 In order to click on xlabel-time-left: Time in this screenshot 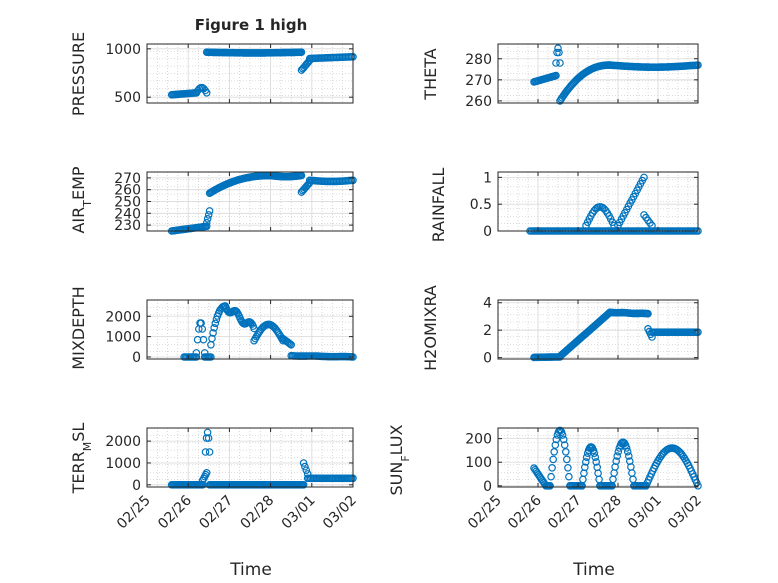, I will do `click(250, 570)`.